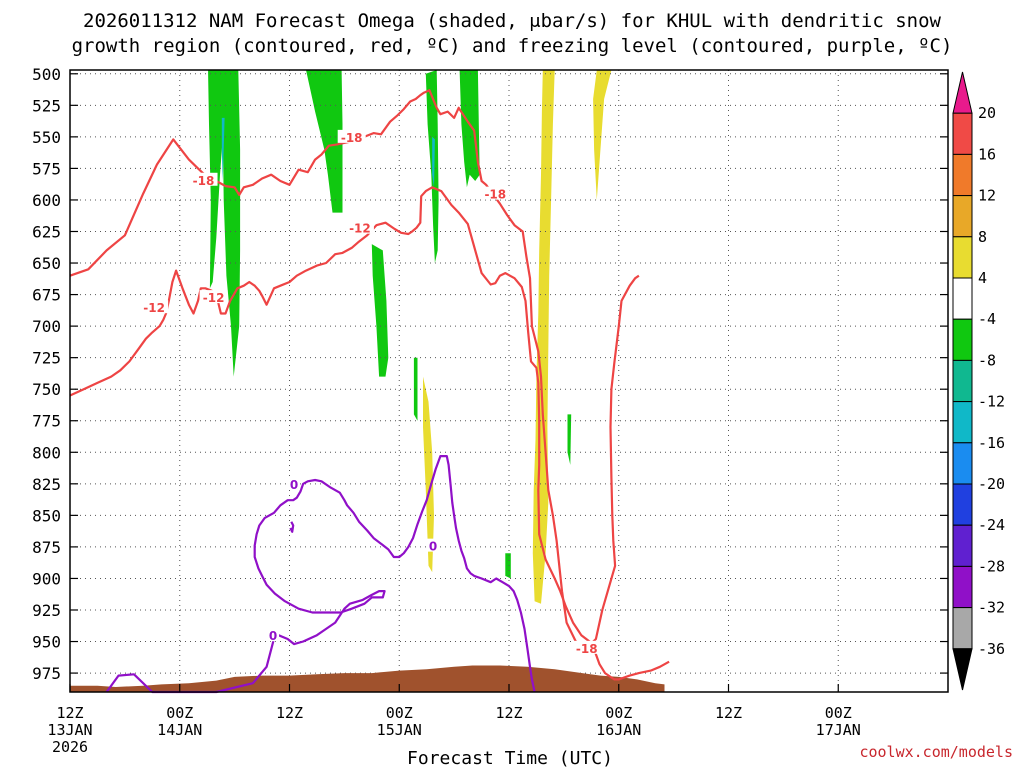 The image size is (1024, 768). What do you see at coordinates (838, 730) in the screenshot?
I see `x-tick-date-7: 17JAN` at bounding box center [838, 730].